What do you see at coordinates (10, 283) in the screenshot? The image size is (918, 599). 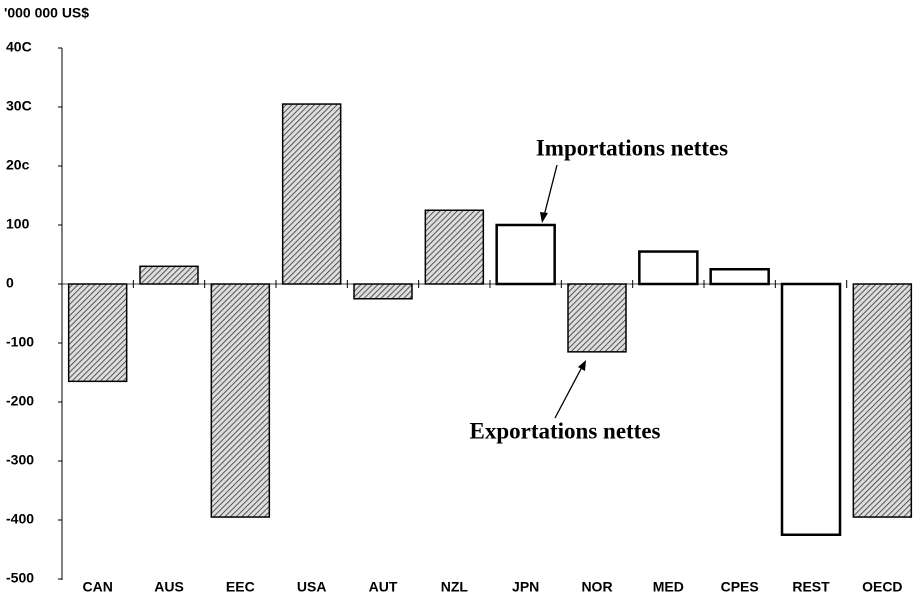 I see `y-tick-label: 0` at bounding box center [10, 283].